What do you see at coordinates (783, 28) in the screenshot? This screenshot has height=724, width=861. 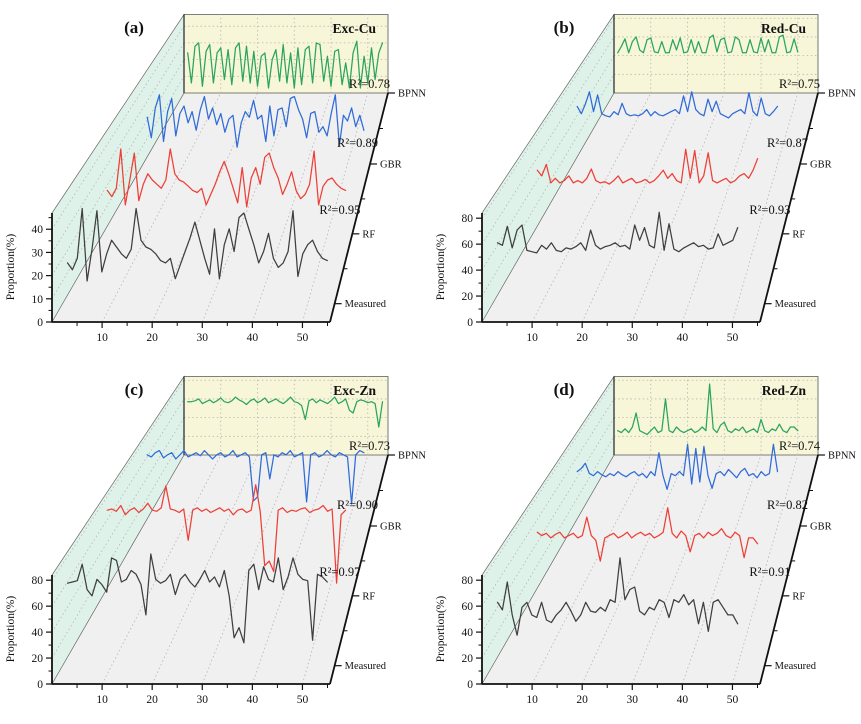 I see `panel-title: Red-Cu` at bounding box center [783, 28].